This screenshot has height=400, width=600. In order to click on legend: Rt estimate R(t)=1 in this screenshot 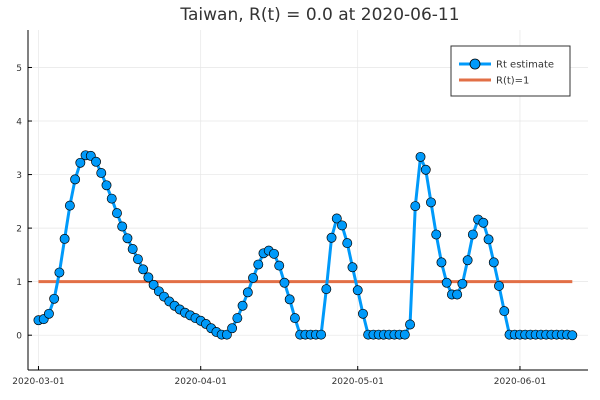, I will do `click(510, 71)`.